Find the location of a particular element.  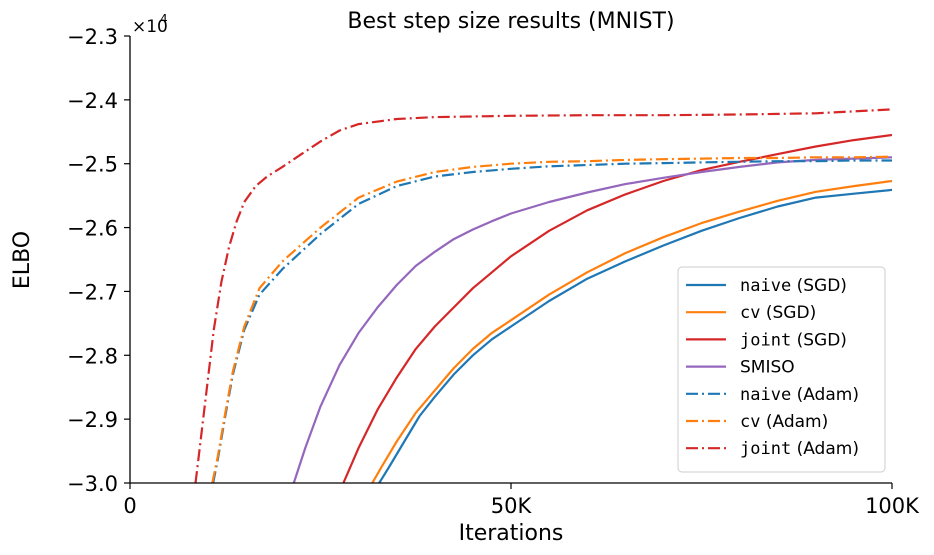

y-tick-label-6: −2.8 is located at coordinates (92, 356).